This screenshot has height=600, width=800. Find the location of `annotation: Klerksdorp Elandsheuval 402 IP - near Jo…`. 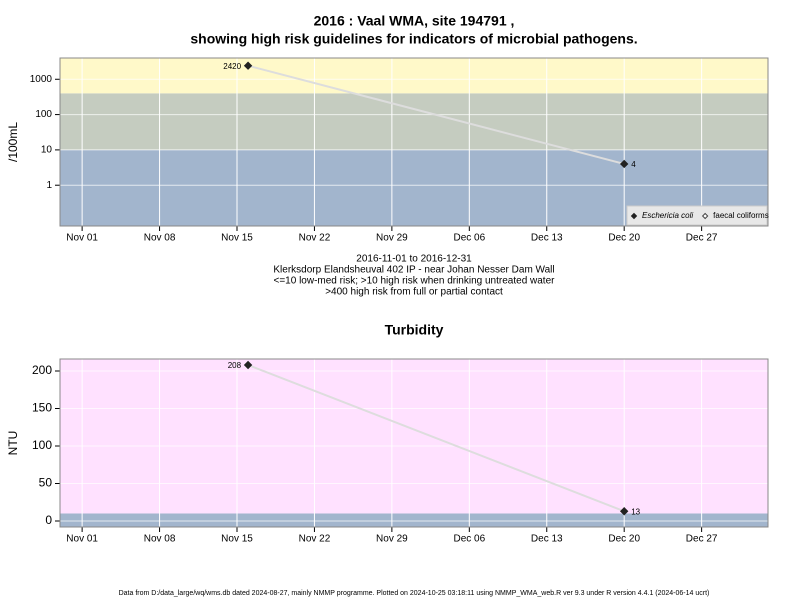

annotation: Klerksdorp Elandsheuval 402 IP - near Jo… is located at coordinates (413, 270).